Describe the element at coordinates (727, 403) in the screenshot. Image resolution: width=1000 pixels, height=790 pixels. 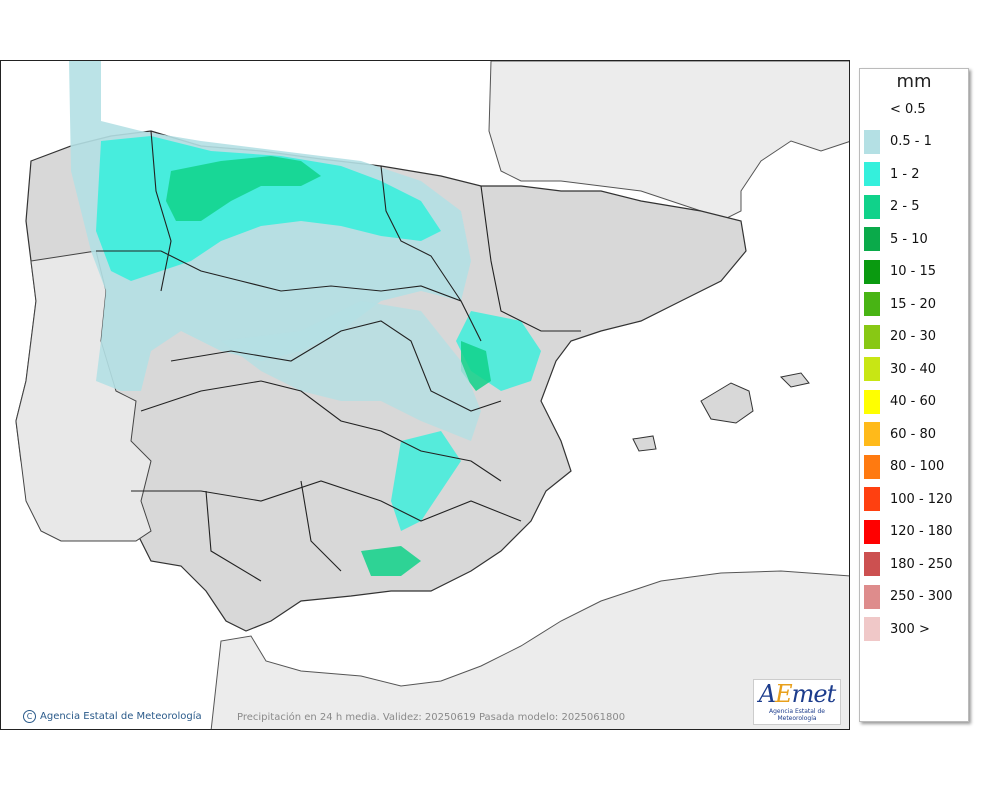
I see `mallorca-island` at that location.